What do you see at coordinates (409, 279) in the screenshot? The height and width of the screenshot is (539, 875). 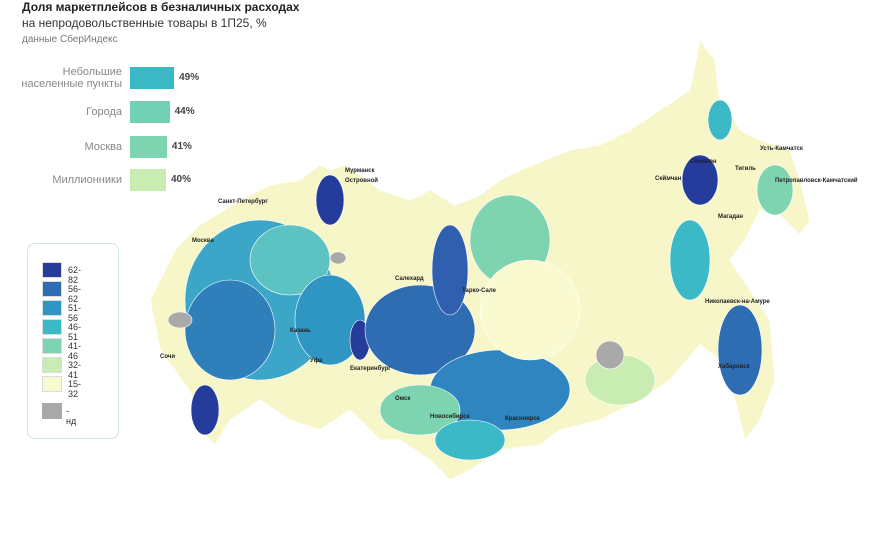 I see `city: Салехард` at bounding box center [409, 279].